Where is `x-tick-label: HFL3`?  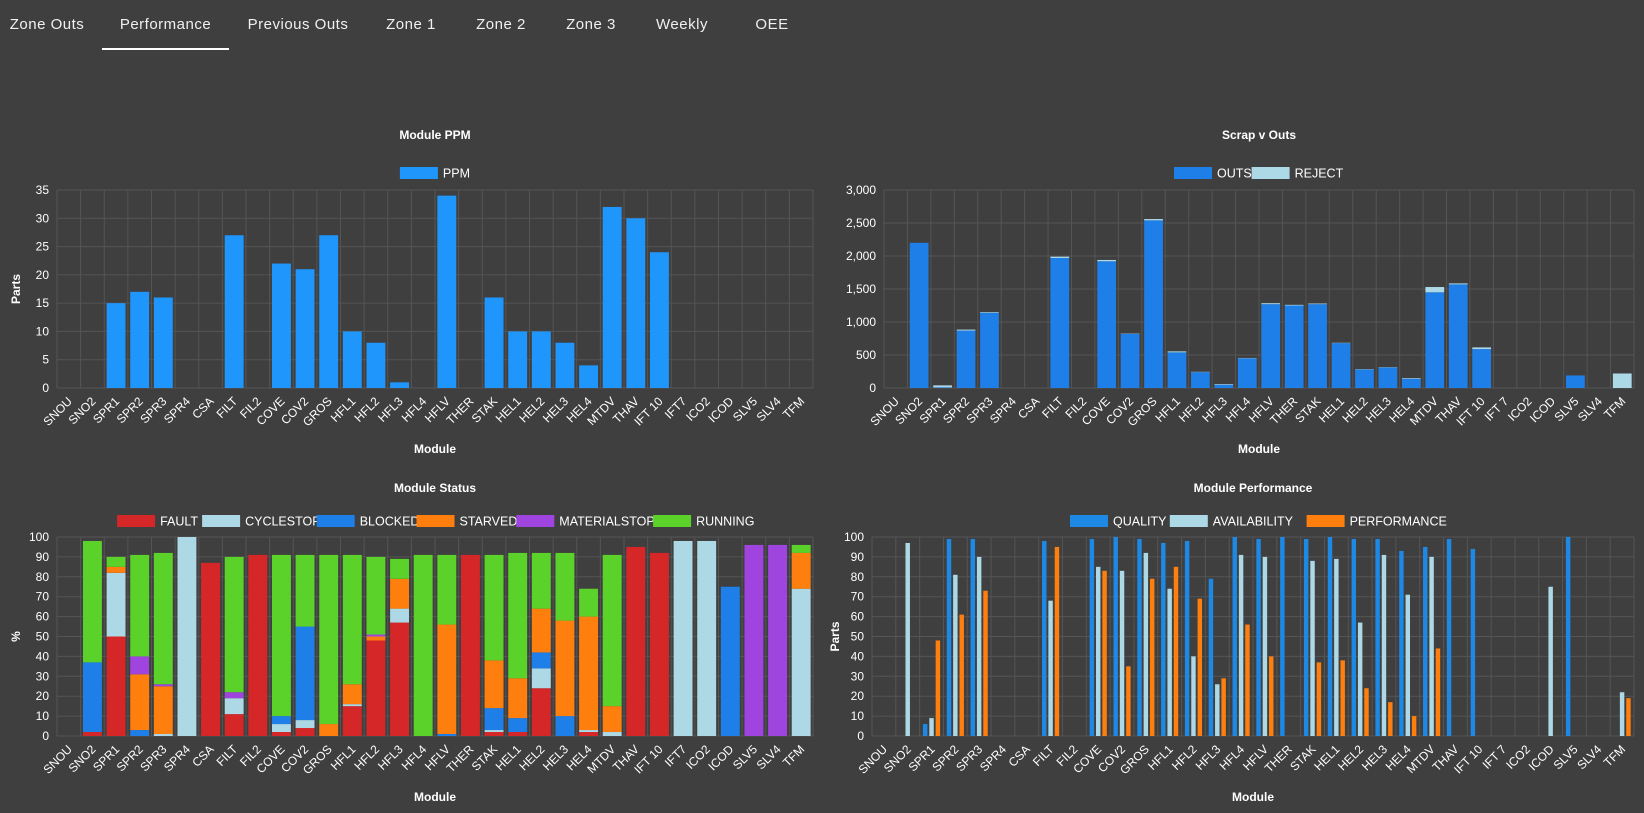 x-tick-label: HFL3 is located at coordinates (1214, 409).